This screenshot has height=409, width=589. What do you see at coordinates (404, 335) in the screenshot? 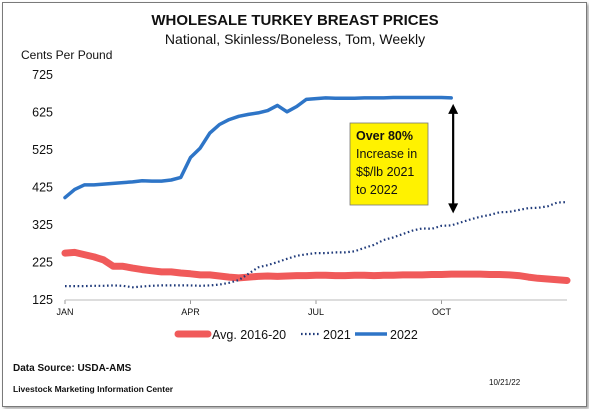
I see `legend-label-2022: 2022` at bounding box center [404, 335].